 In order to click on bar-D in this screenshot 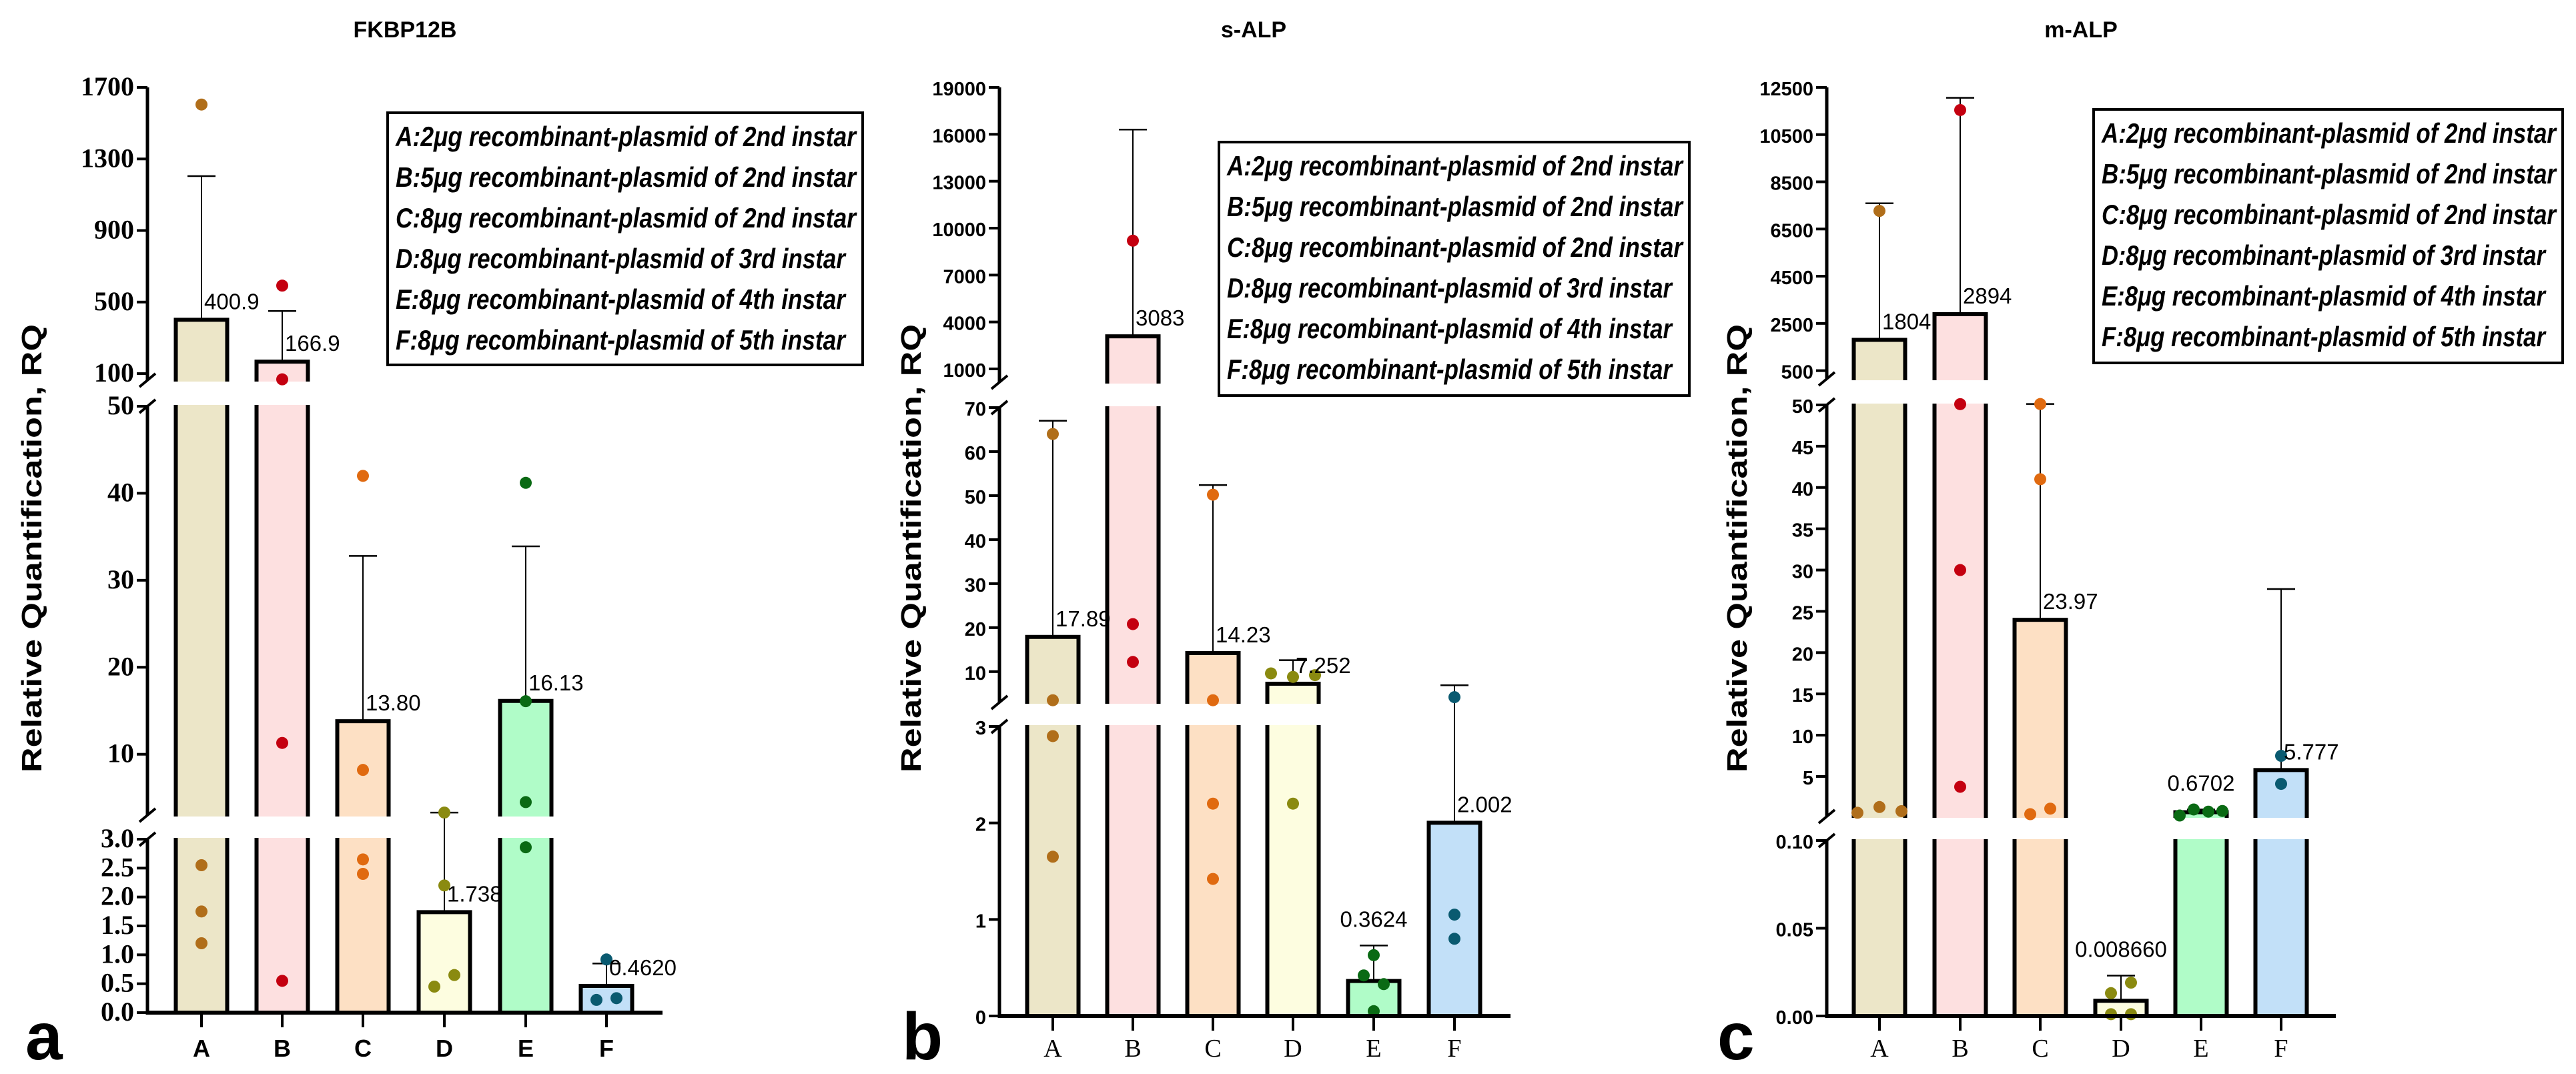, I will do `click(444, 962)`.